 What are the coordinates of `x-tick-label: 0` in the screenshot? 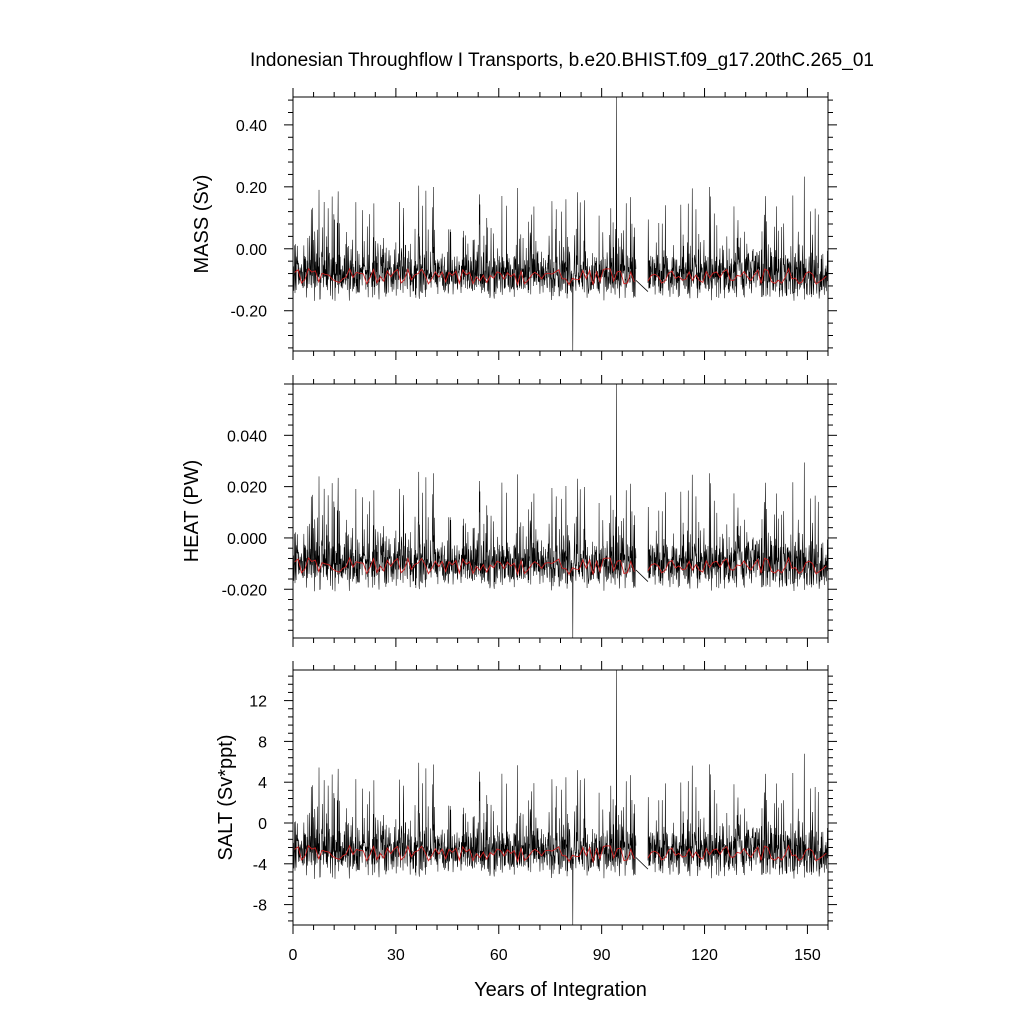 It's located at (293, 955).